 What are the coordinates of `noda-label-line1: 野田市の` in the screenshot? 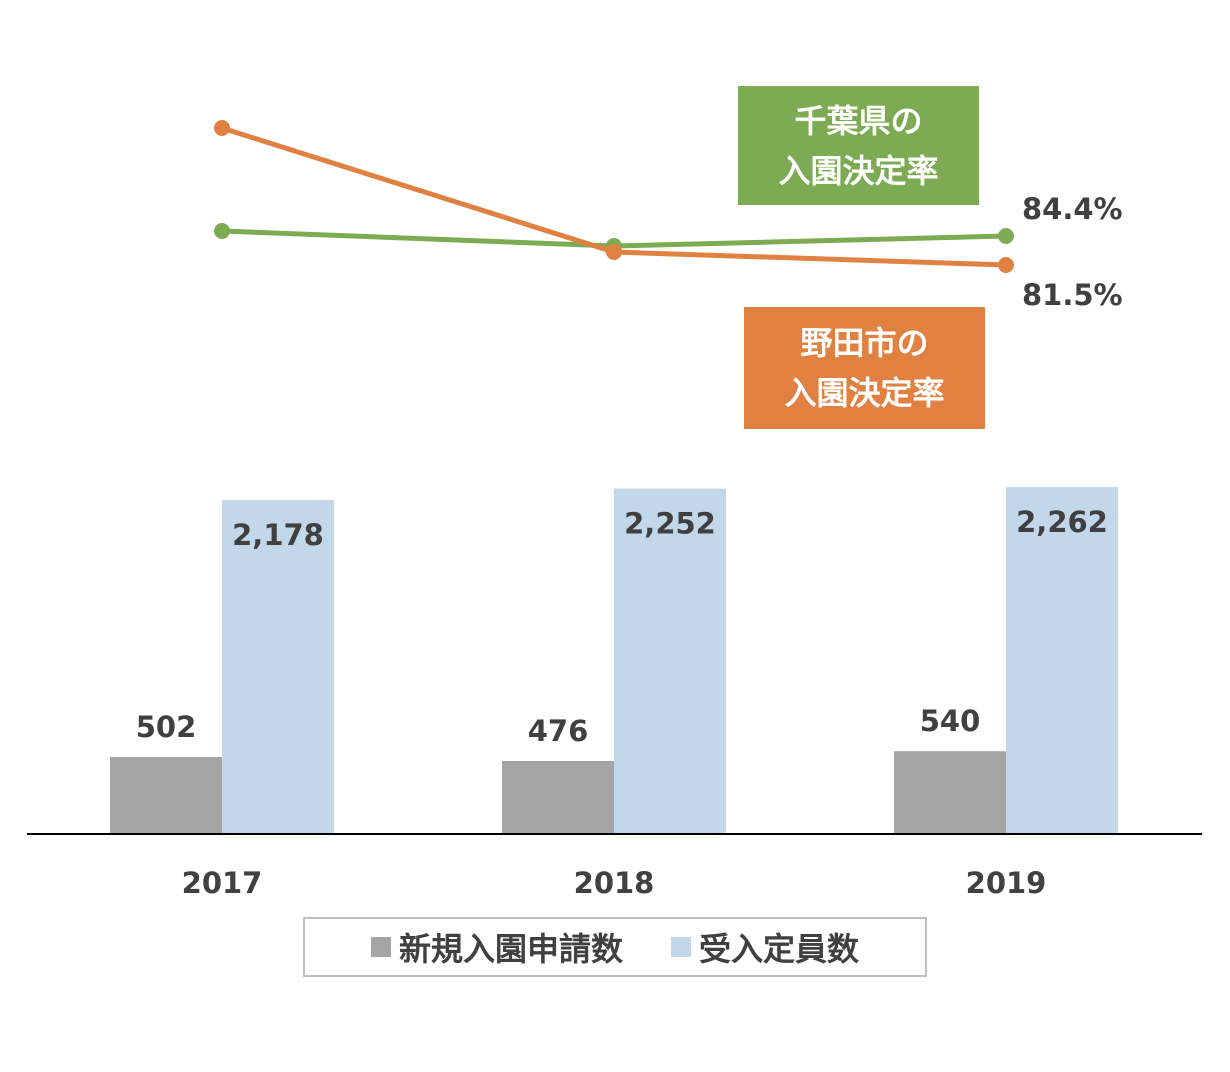 It's located at (864, 343).